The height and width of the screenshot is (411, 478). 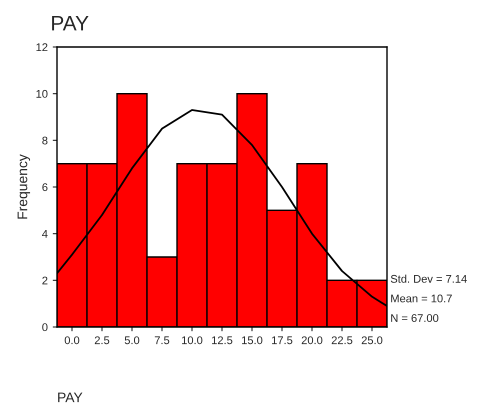 I want to click on y-tick-label: 12, so click(x=42, y=47).